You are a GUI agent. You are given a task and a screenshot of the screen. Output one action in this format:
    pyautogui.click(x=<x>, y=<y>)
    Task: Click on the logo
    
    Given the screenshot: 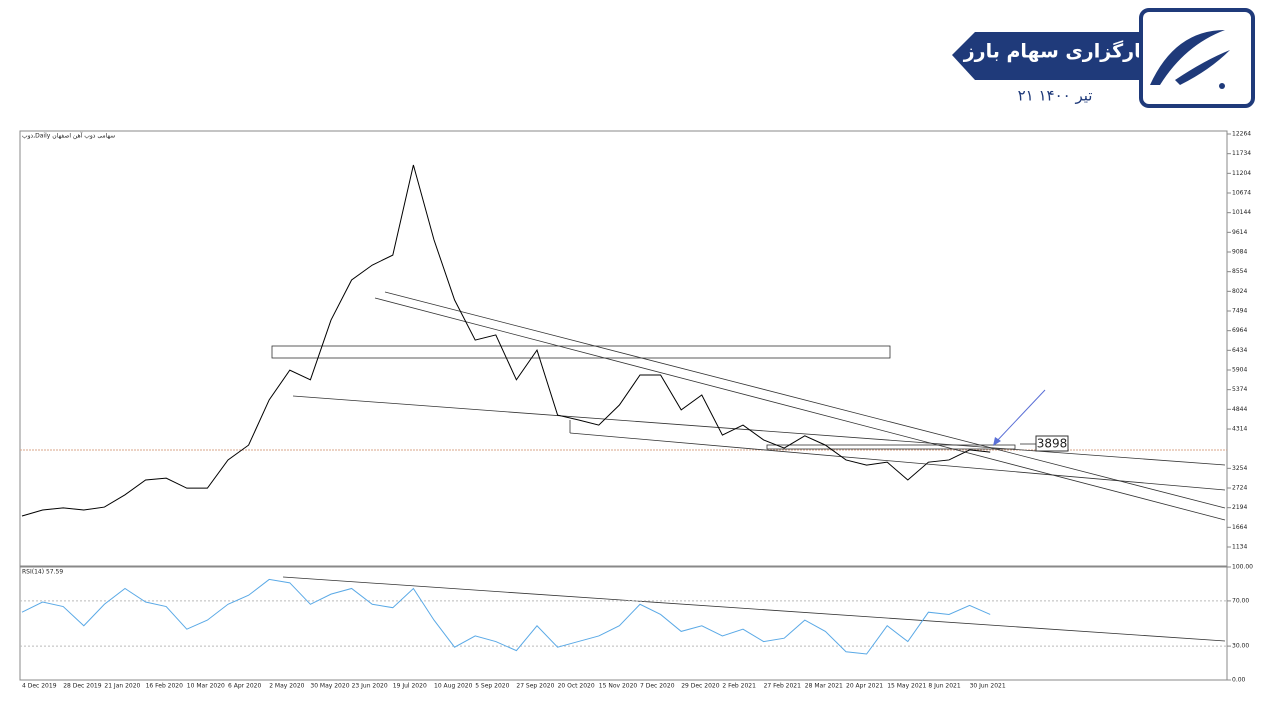 What is the action you would take?
    pyautogui.click(x=1197, y=58)
    